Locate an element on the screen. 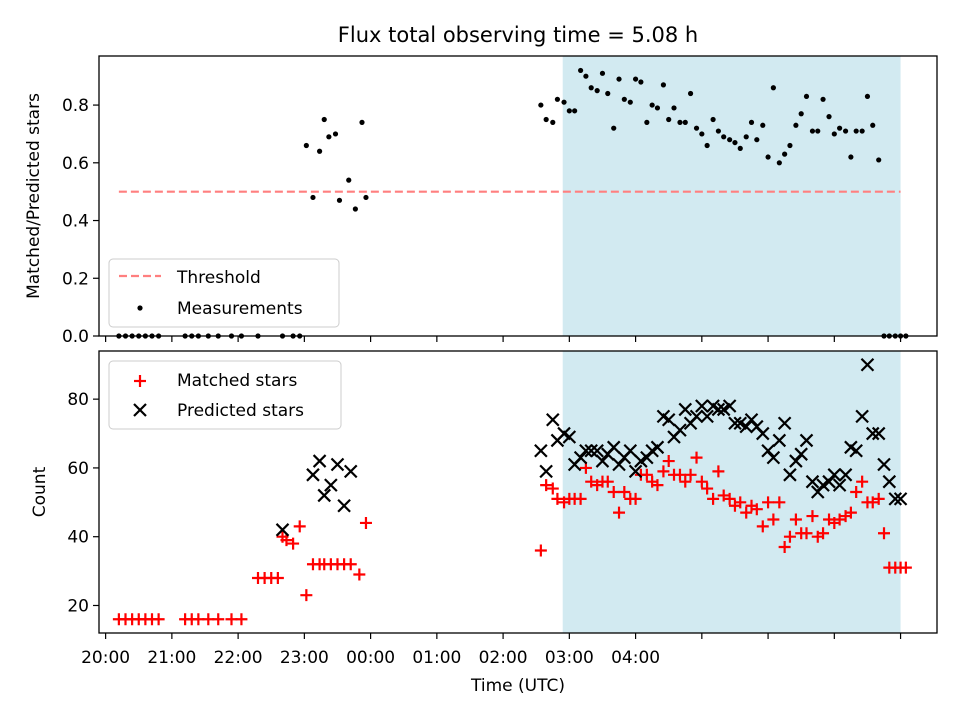  bottom-legend-box is located at coordinates (225, 395).